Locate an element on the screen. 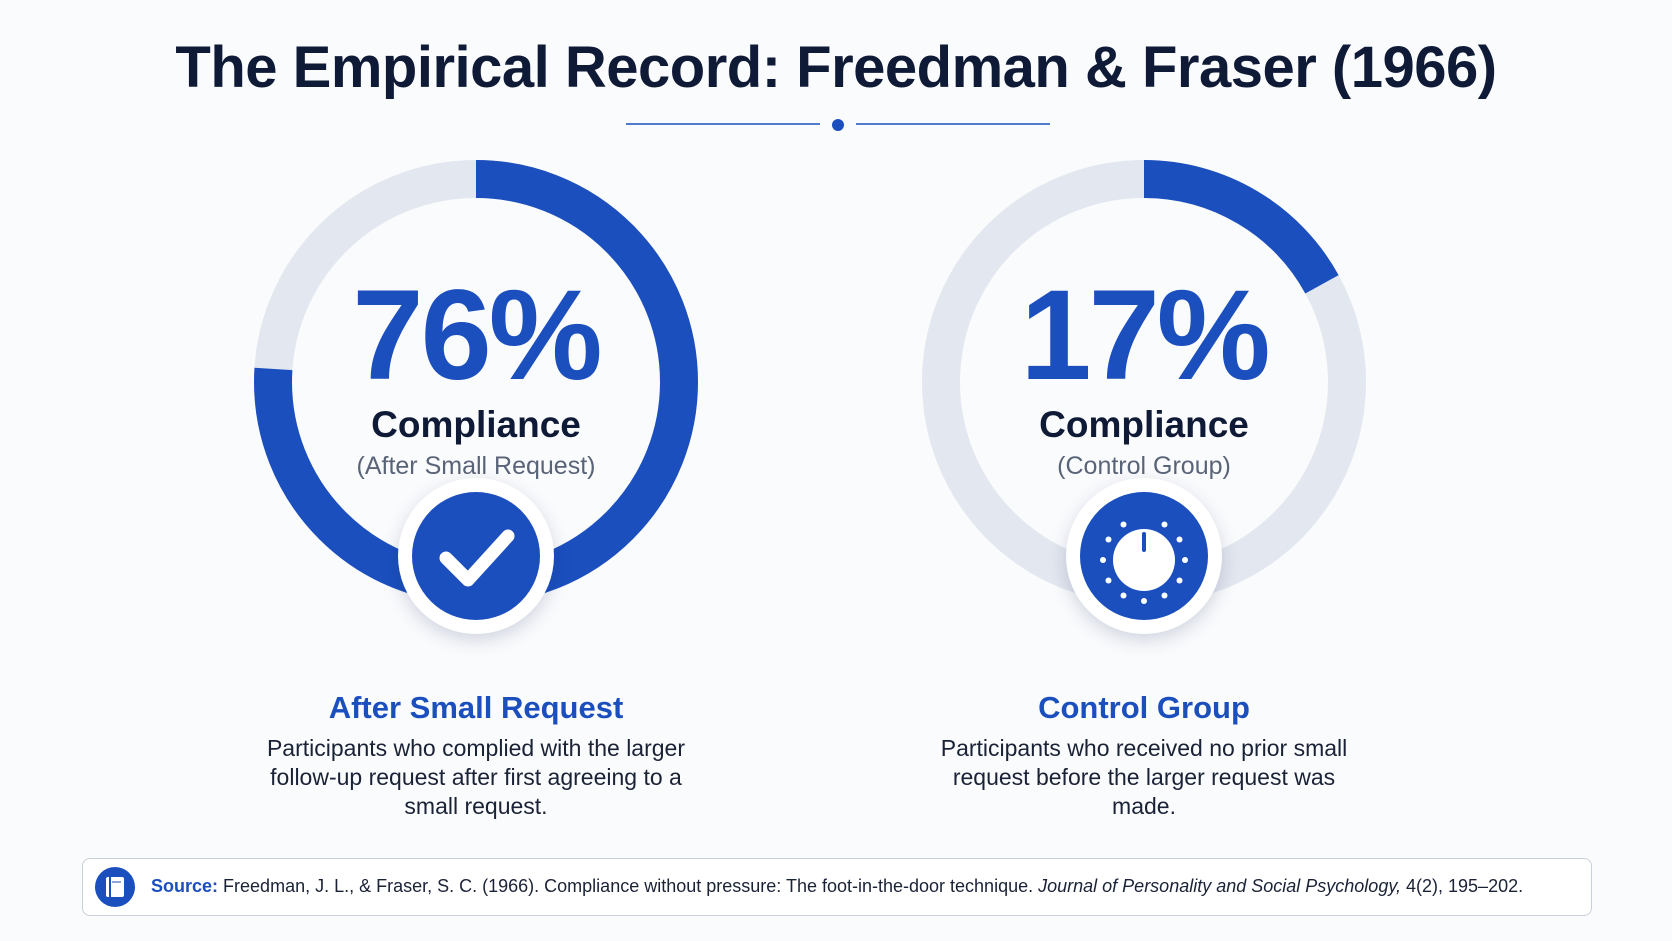 Image resolution: width=1672 pixels, height=941 pixels. title-divider is located at coordinates (838, 125).